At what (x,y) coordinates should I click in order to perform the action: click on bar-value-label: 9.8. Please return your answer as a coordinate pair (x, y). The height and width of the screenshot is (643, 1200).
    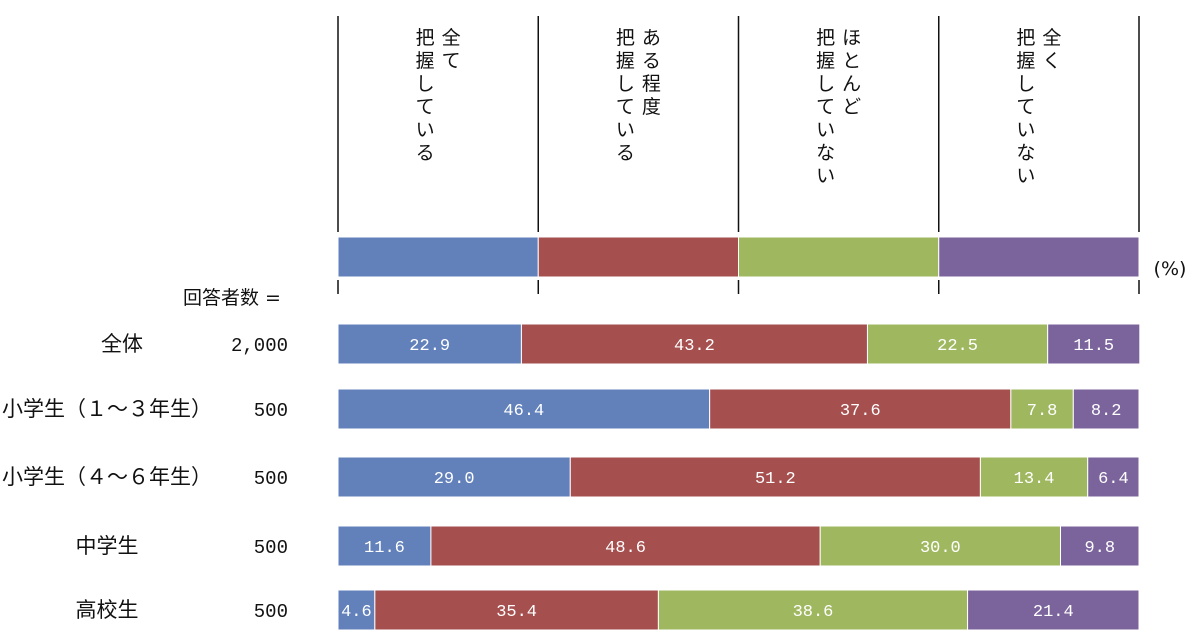
    Looking at the image, I should click on (1099, 548).